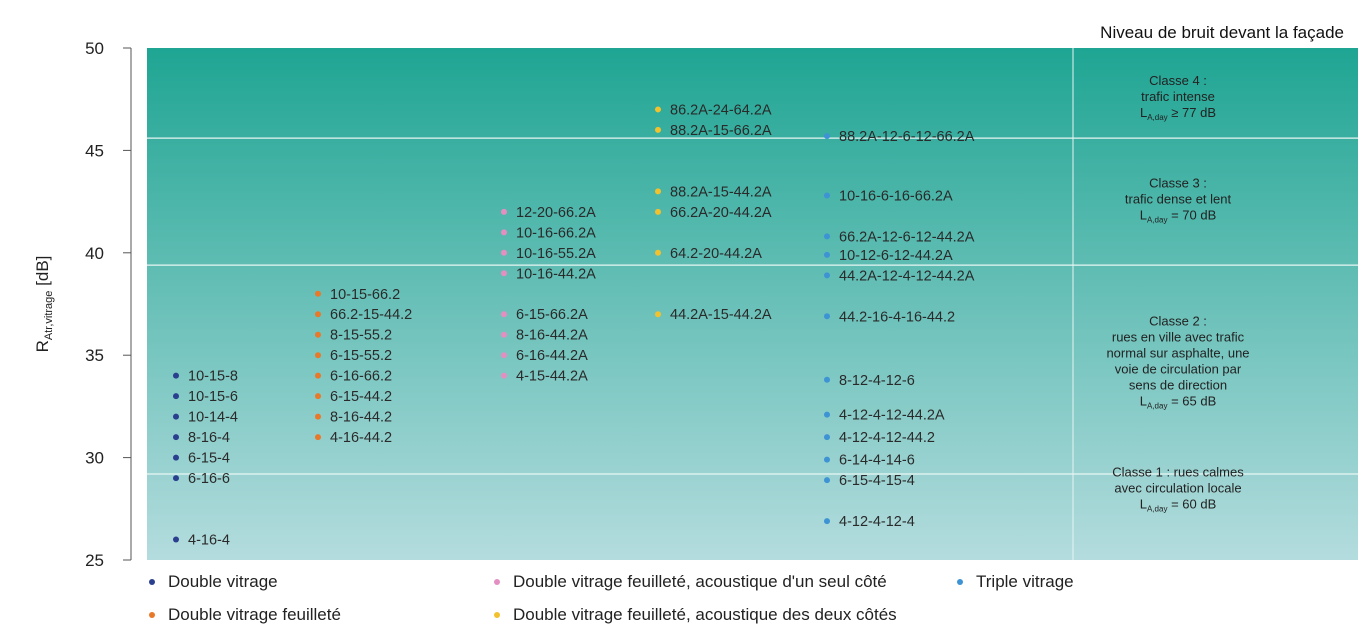 Image resolution: width=1361 pixels, height=634 pixels. Describe the element at coordinates (721, 213) in the screenshot. I see `data-point-label: 66.2A-20-44.2A` at that location.